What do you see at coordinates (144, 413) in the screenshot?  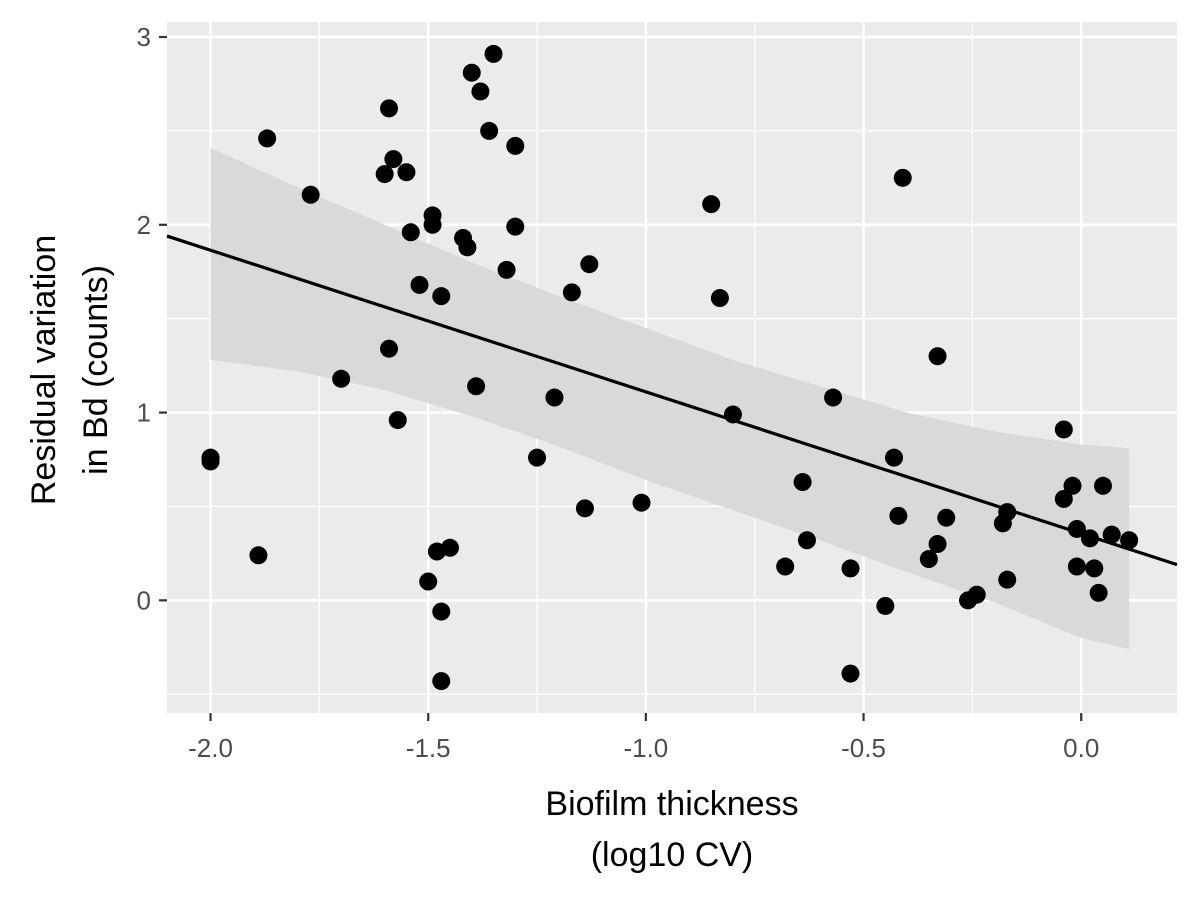 I see `y-tick-label: 1` at bounding box center [144, 413].